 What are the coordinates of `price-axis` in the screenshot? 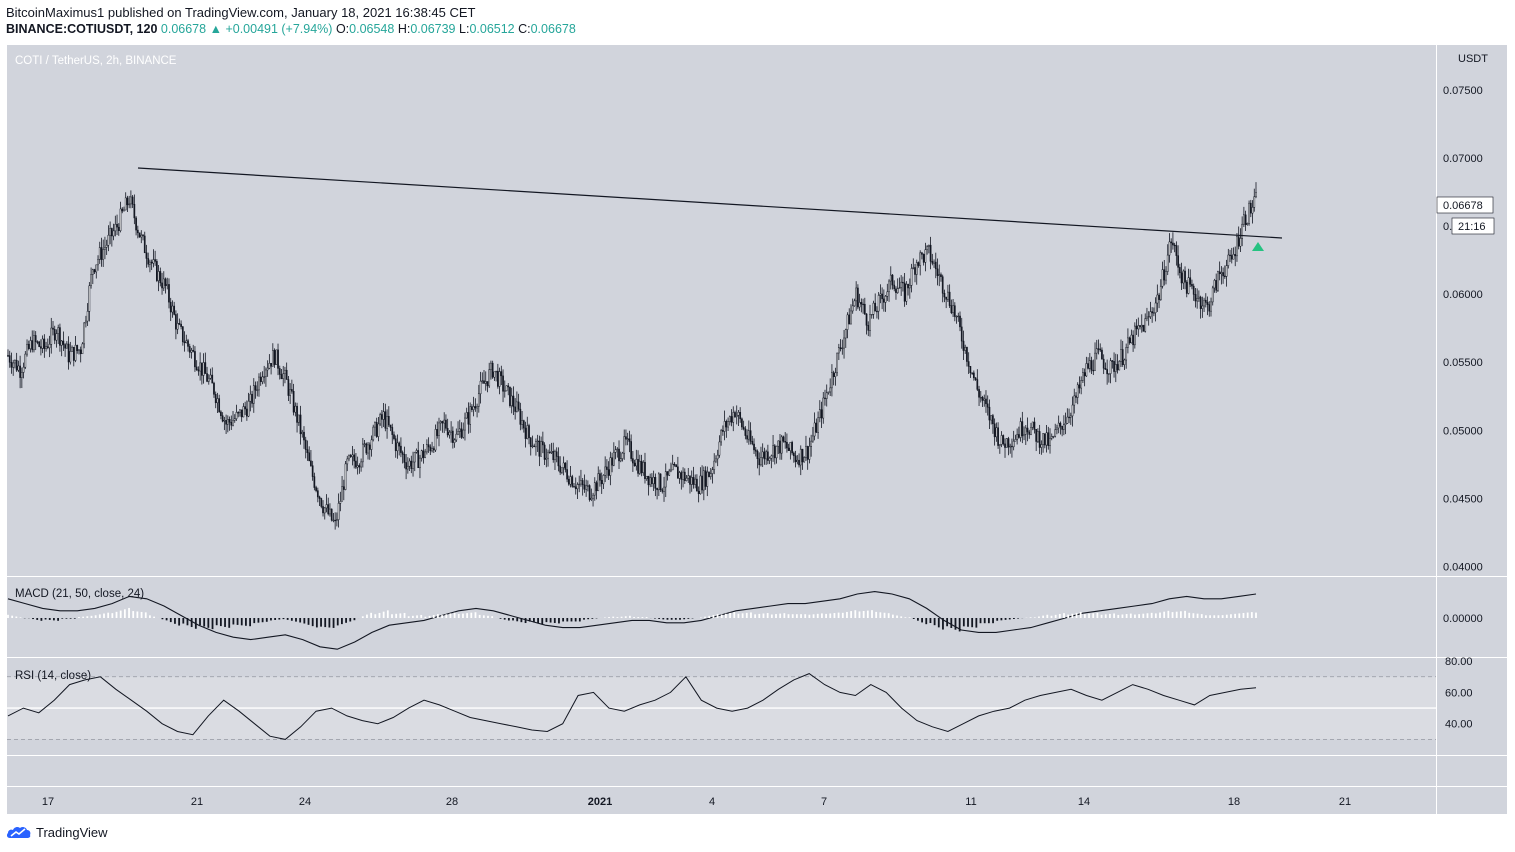 It's located at (1471, 415).